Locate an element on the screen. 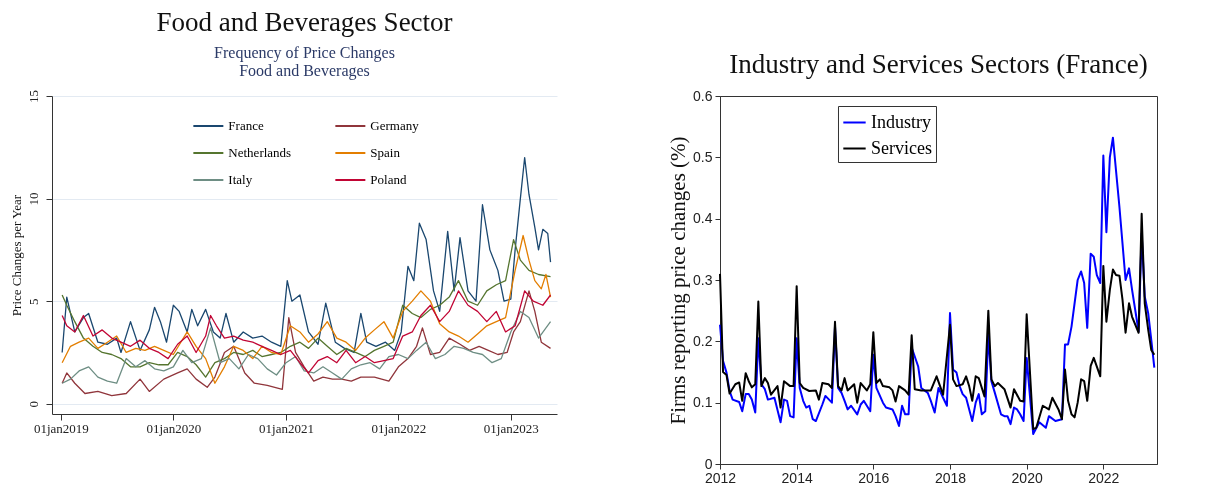  y-tick-label: 15 is located at coordinates (33, 96).